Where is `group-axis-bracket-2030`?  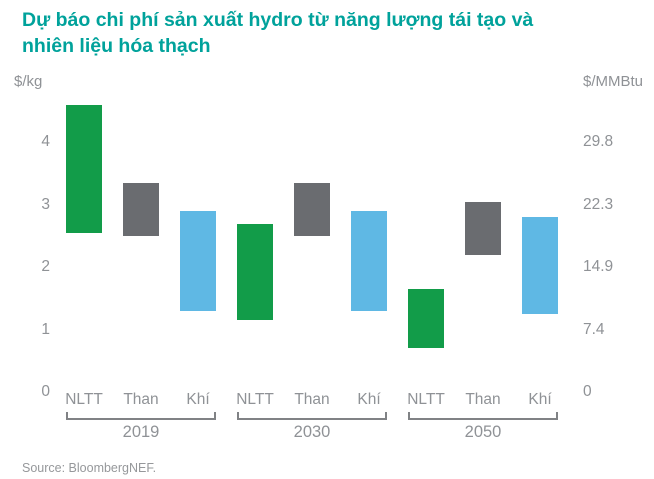 group-axis-bracket-2030 is located at coordinates (312, 416).